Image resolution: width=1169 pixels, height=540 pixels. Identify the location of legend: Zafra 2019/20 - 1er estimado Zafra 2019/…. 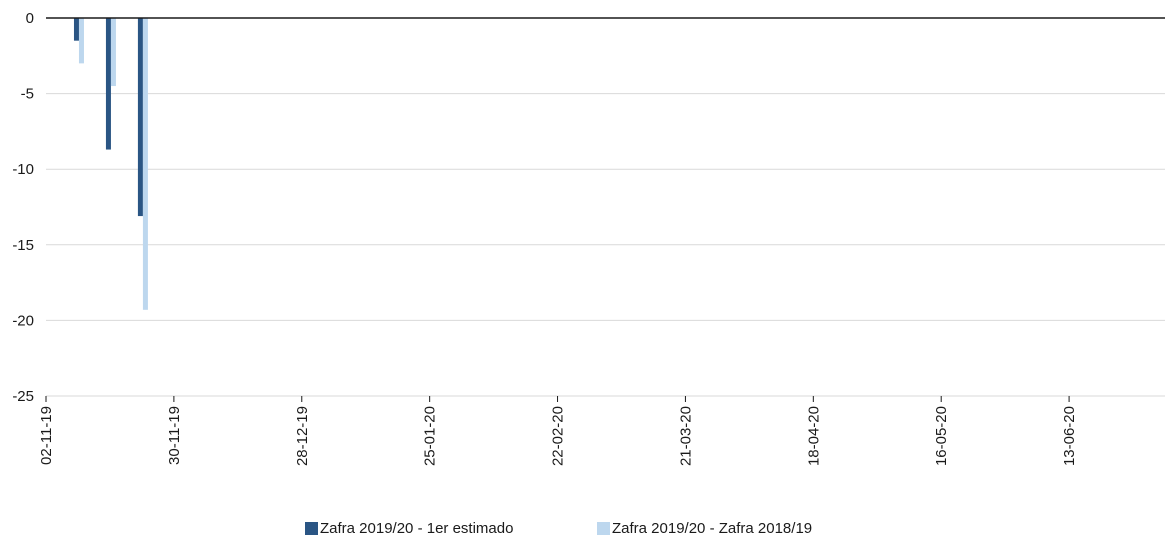
(584, 530).